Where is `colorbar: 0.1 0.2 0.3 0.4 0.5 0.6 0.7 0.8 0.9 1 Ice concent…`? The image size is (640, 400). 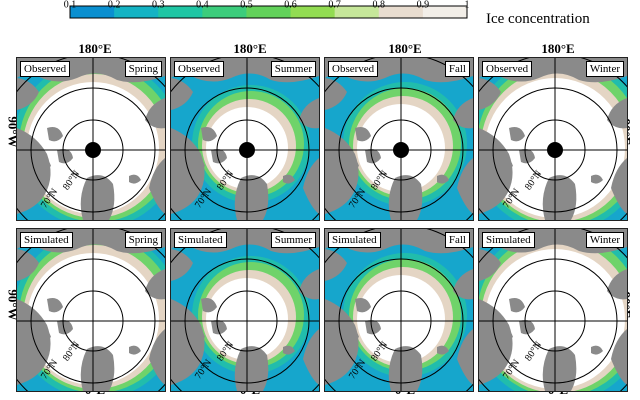 colorbar: 0.1 0.2 0.3 0.4 0.5 0.6 0.7 0.8 0.9 1 Ice concent… is located at coordinates (320, 20).